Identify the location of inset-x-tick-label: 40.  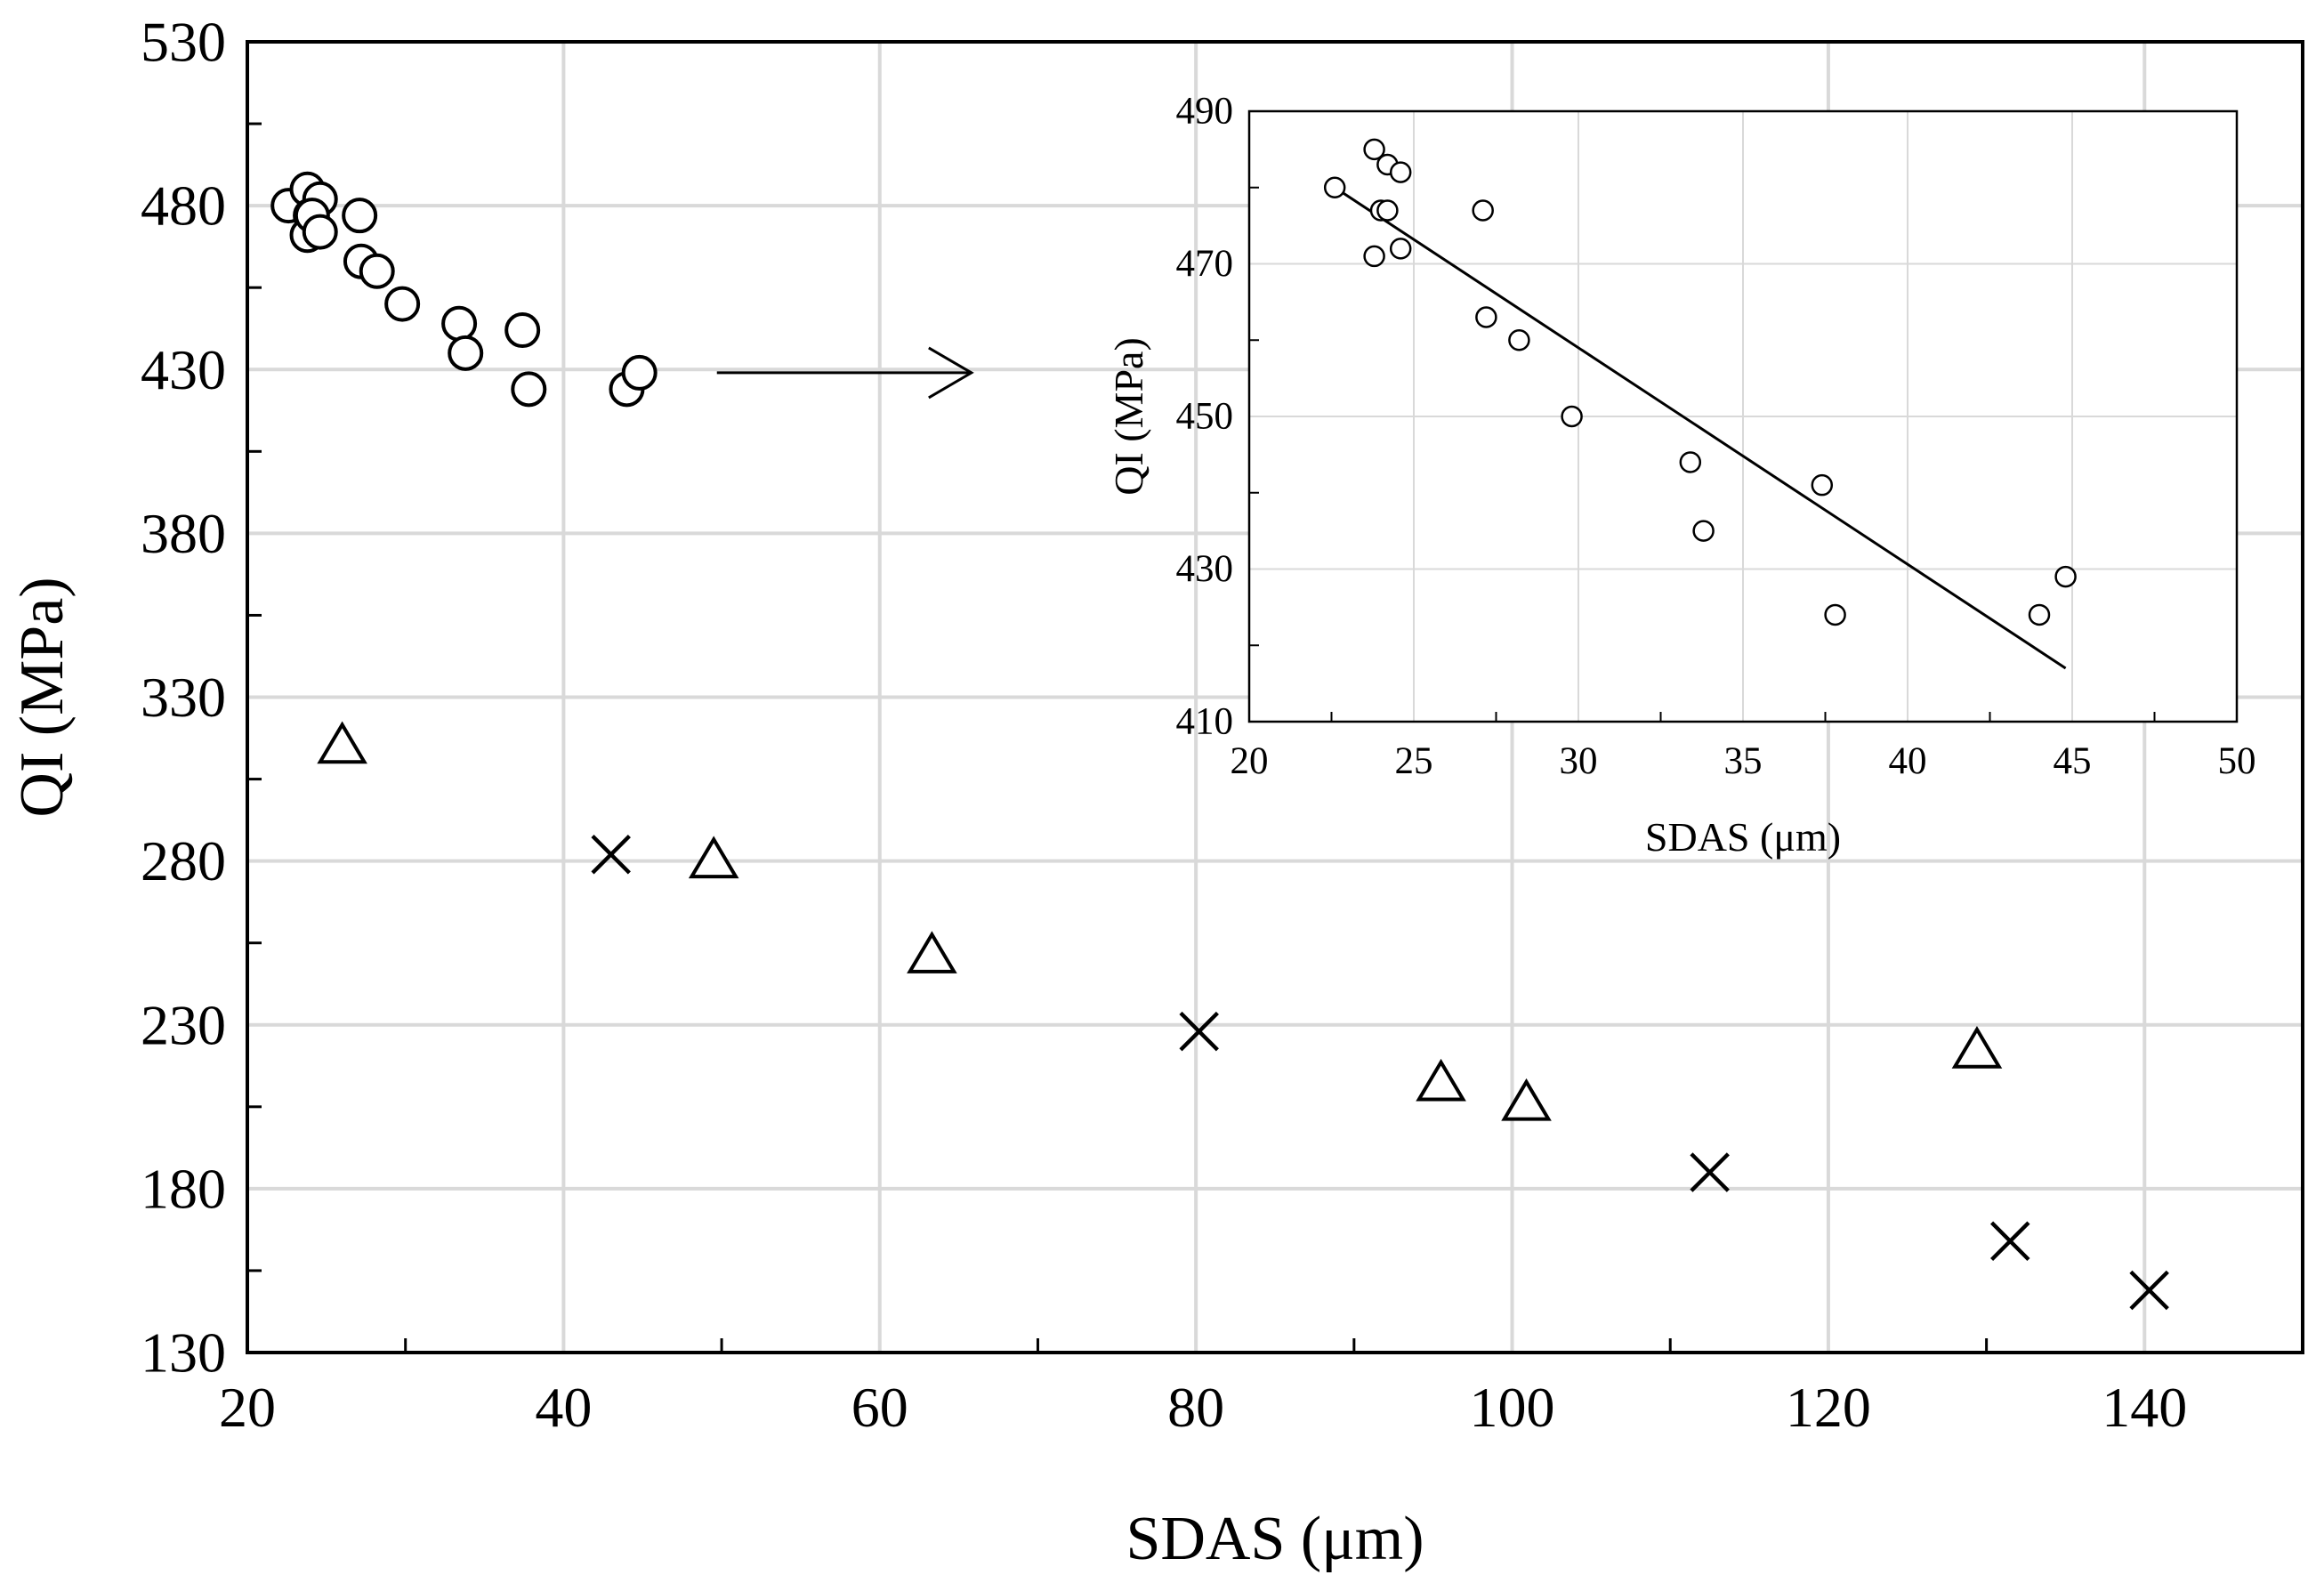
(1908, 761).